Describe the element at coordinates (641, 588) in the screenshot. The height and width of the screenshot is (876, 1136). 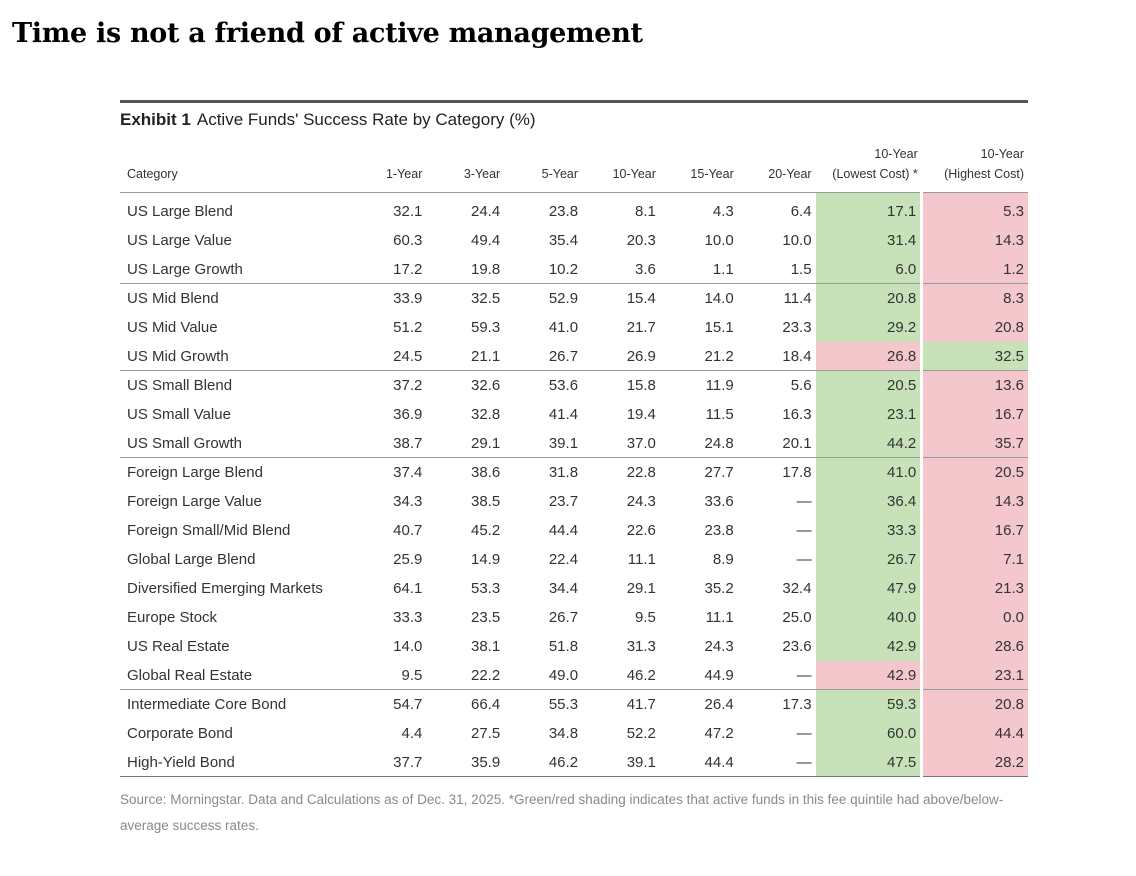
I see `cell-10-year: 29.1` at that location.